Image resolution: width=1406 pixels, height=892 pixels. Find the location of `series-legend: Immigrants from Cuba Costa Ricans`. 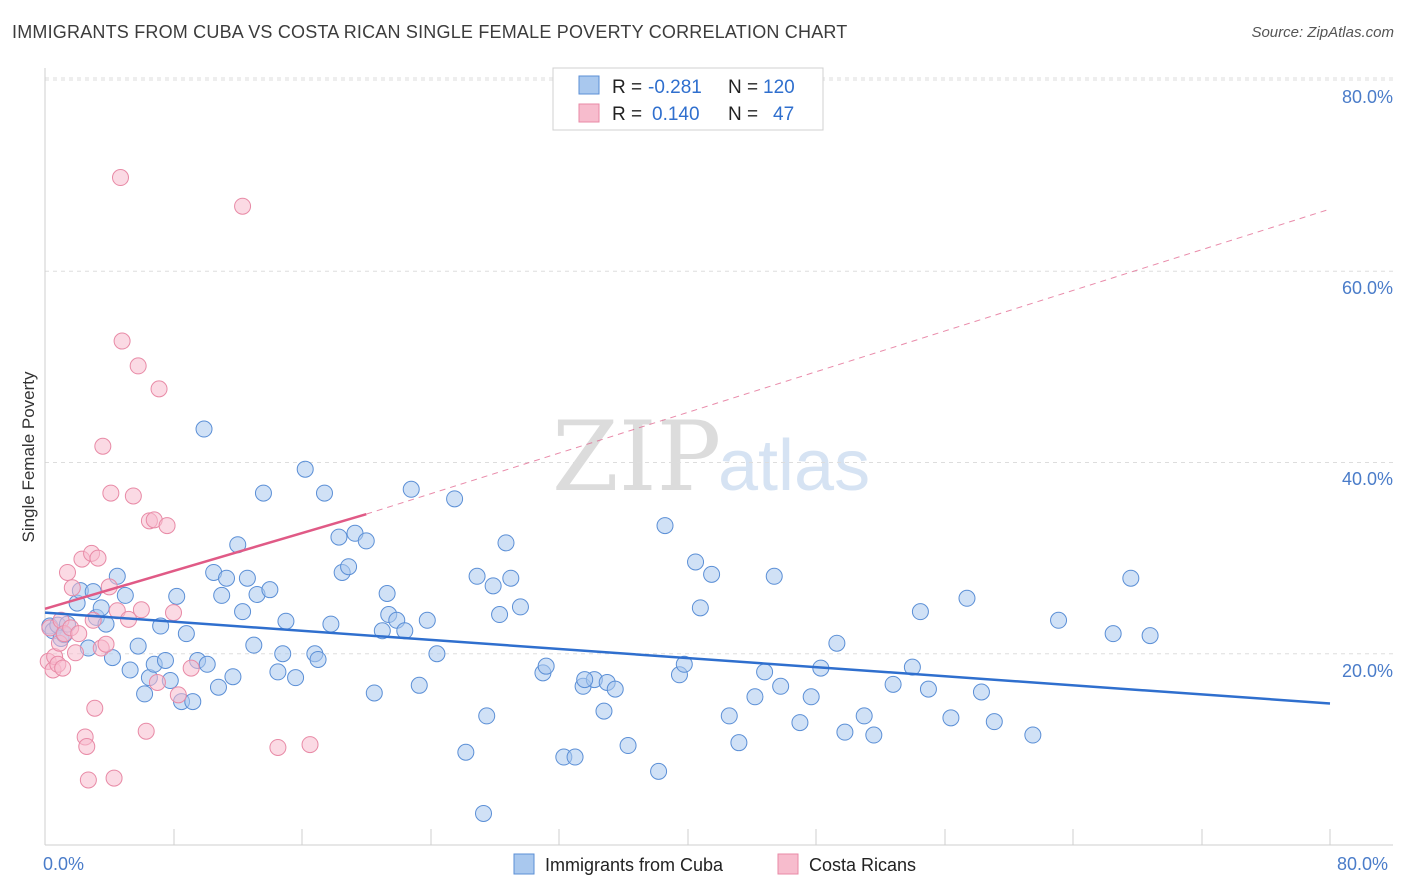

series-legend: Immigrants from Cuba Costa Ricans is located at coordinates (714, 864).